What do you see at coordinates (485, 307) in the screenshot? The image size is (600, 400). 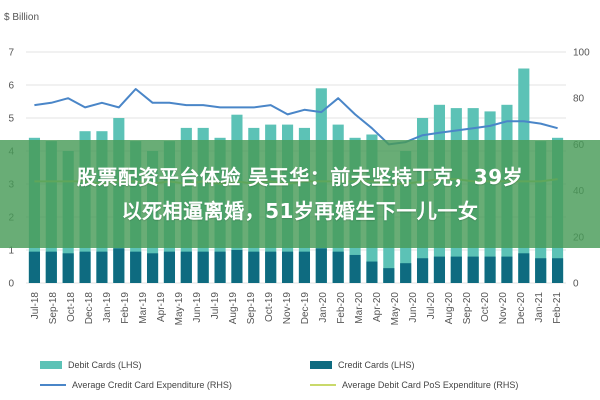 I see `x-tick-label: Oct-20` at bounding box center [485, 307].